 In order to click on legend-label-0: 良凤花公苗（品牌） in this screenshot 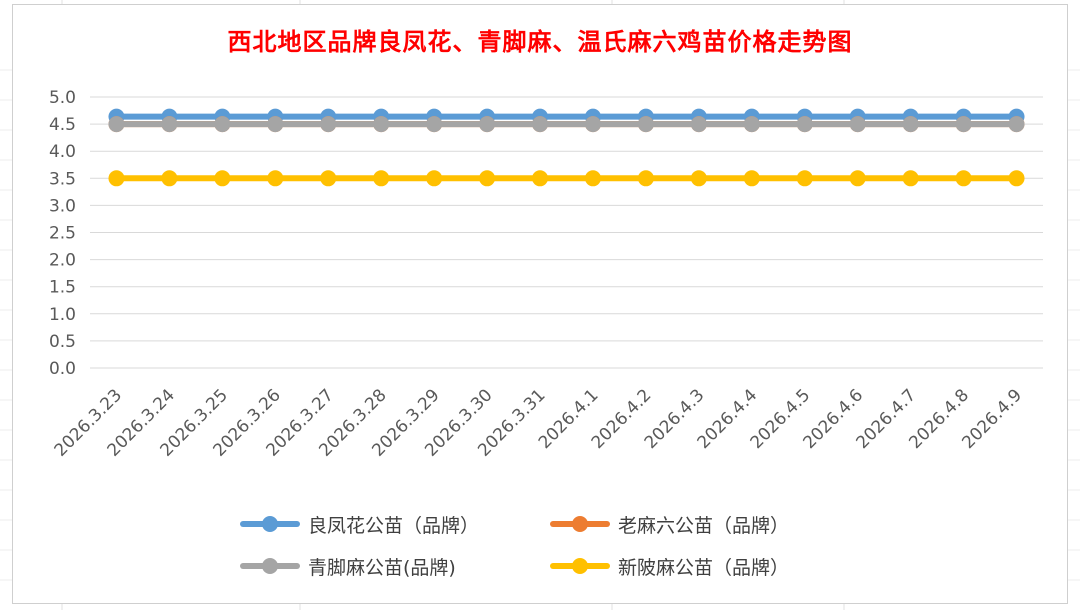, I will do `click(394, 525)`.